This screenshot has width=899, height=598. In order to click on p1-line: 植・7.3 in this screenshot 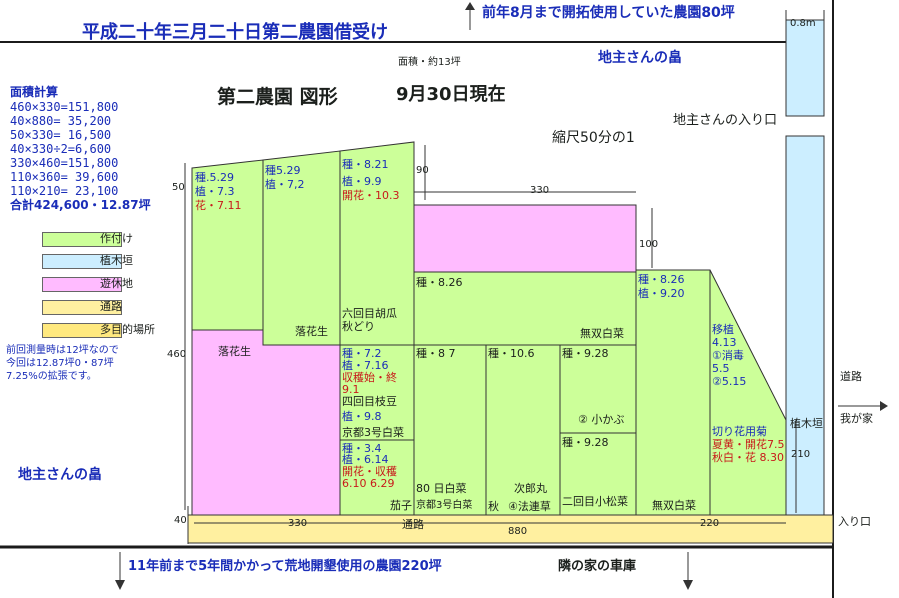, I will do `click(215, 191)`.